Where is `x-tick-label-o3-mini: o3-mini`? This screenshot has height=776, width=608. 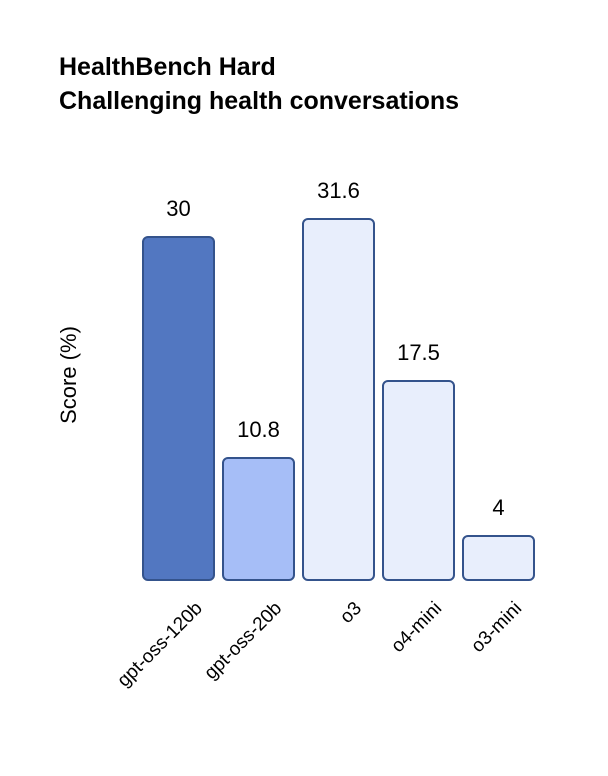
x-tick-label-o3-mini: o3-mini is located at coordinates (497, 627).